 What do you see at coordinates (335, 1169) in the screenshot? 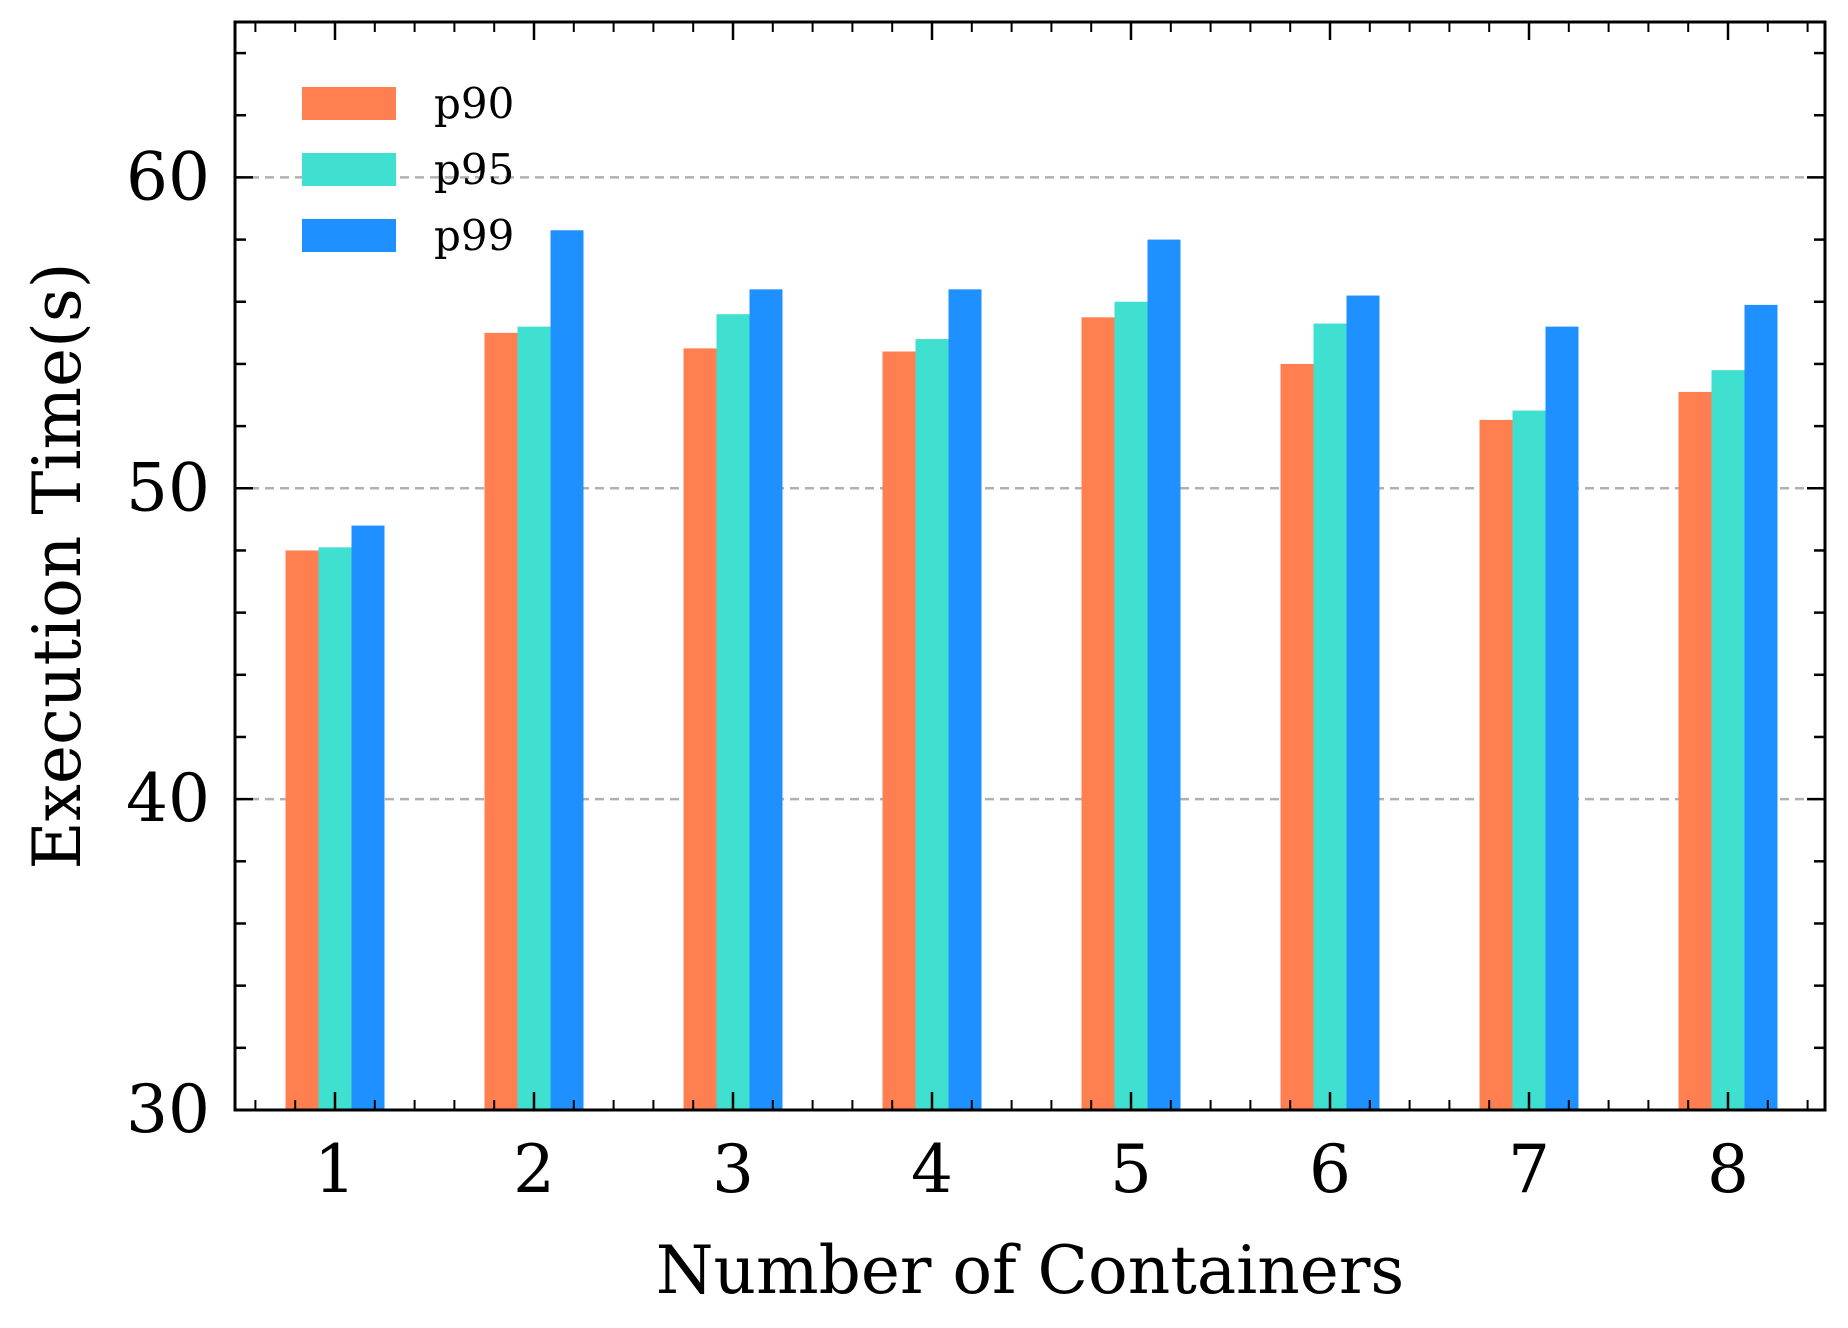
I see `x-tick-label: 1` at bounding box center [335, 1169].